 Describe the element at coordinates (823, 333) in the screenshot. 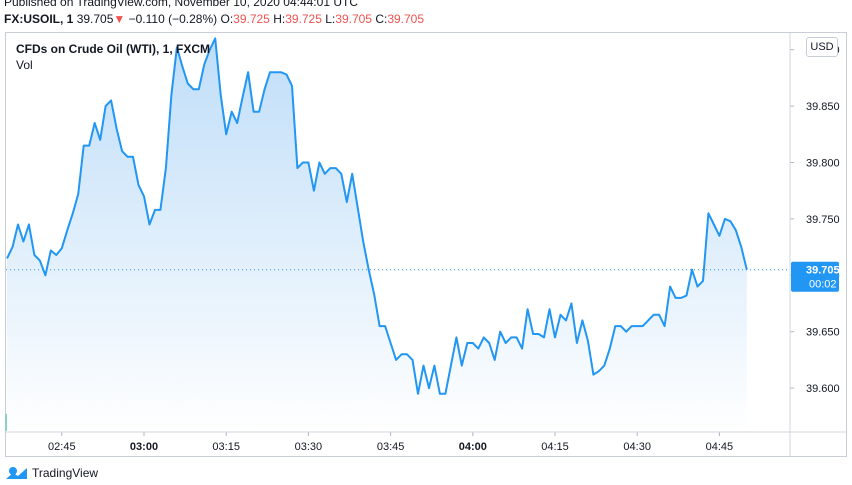

I see `y-tick-label: 39.650` at that location.